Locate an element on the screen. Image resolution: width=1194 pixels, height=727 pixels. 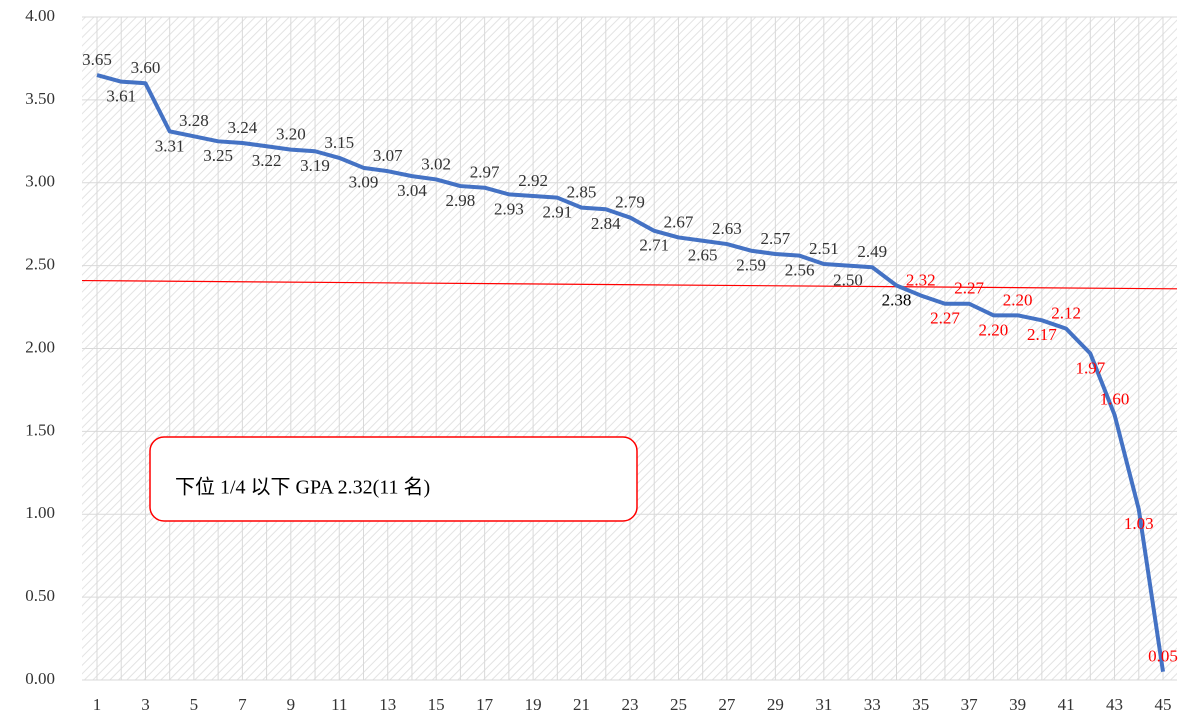
data-label: 2.51 is located at coordinates (824, 248).